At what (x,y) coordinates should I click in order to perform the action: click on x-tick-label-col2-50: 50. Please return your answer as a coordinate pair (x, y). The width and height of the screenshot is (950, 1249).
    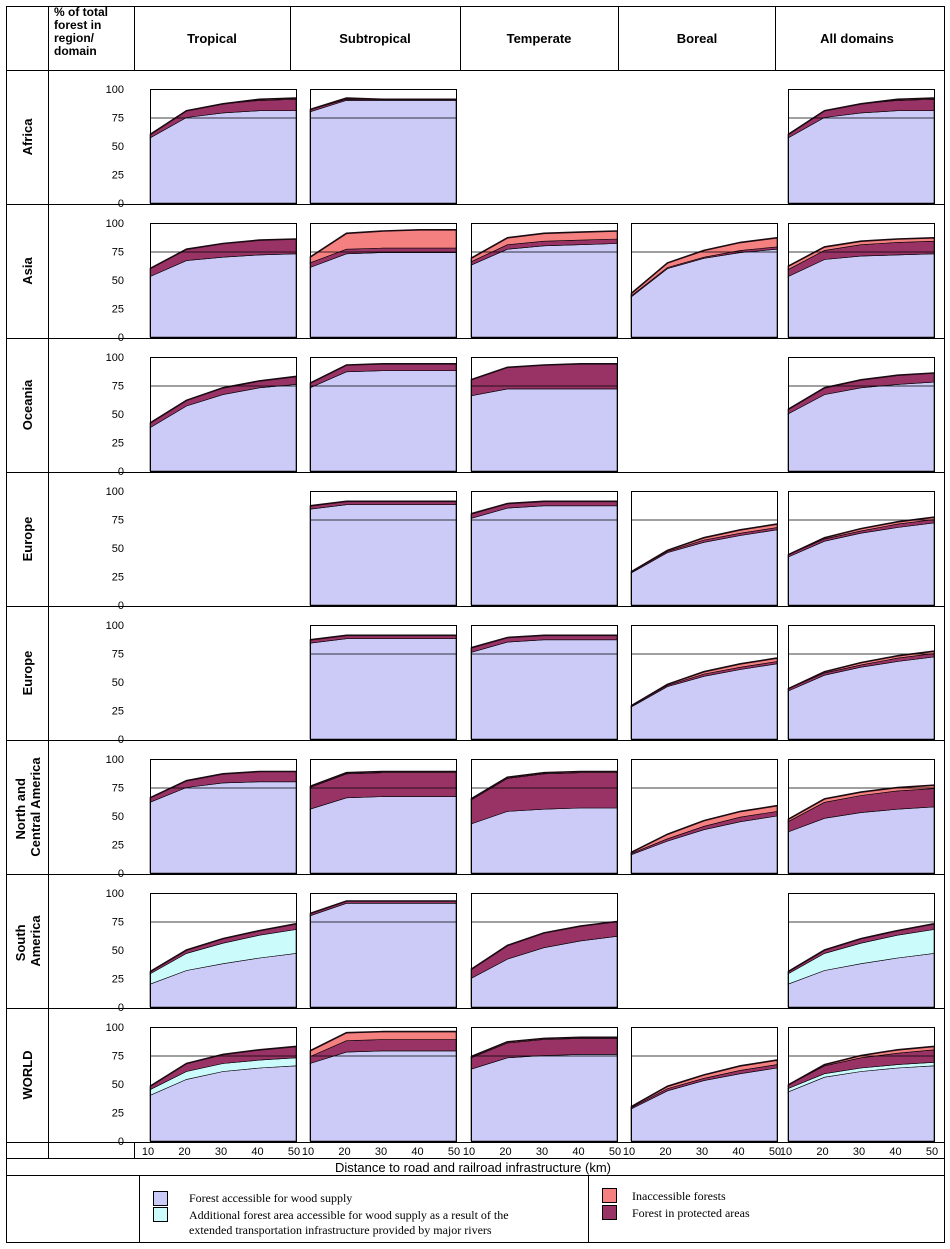
    Looking at the image, I should click on (615, 1152).